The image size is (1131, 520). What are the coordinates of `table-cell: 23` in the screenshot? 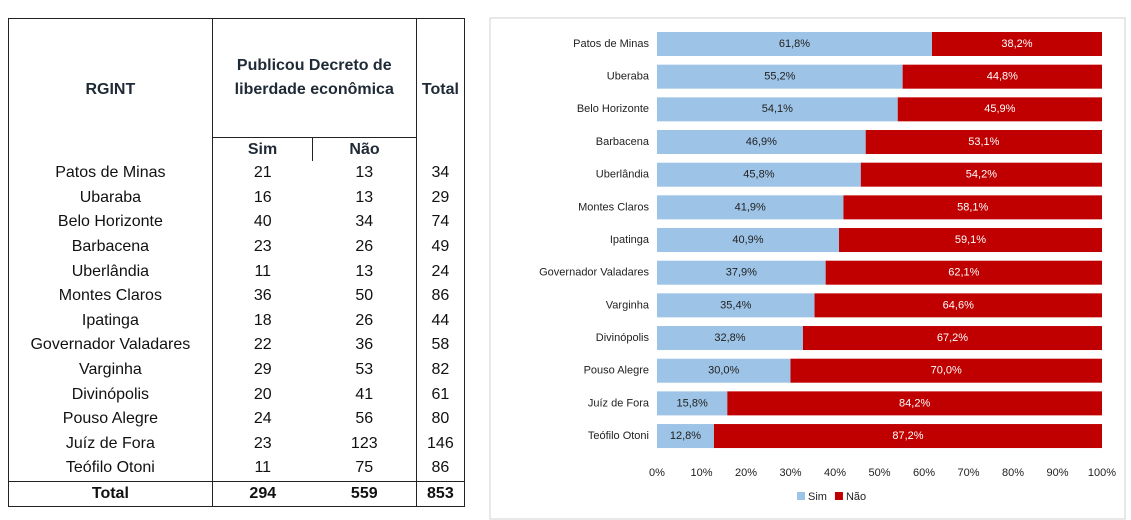 It's located at (262, 247).